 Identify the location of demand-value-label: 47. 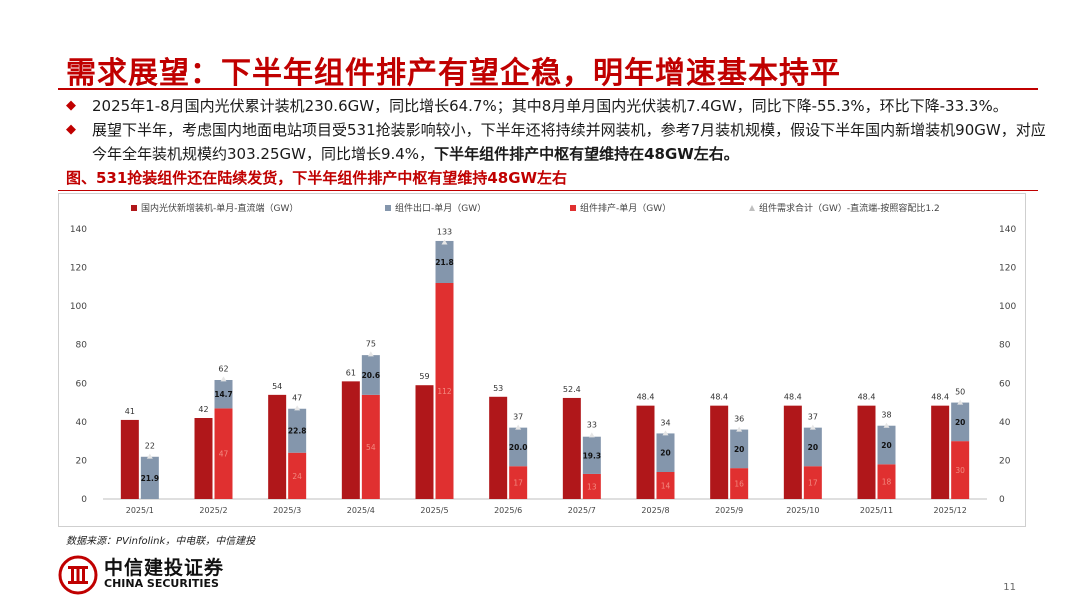
(297, 397).